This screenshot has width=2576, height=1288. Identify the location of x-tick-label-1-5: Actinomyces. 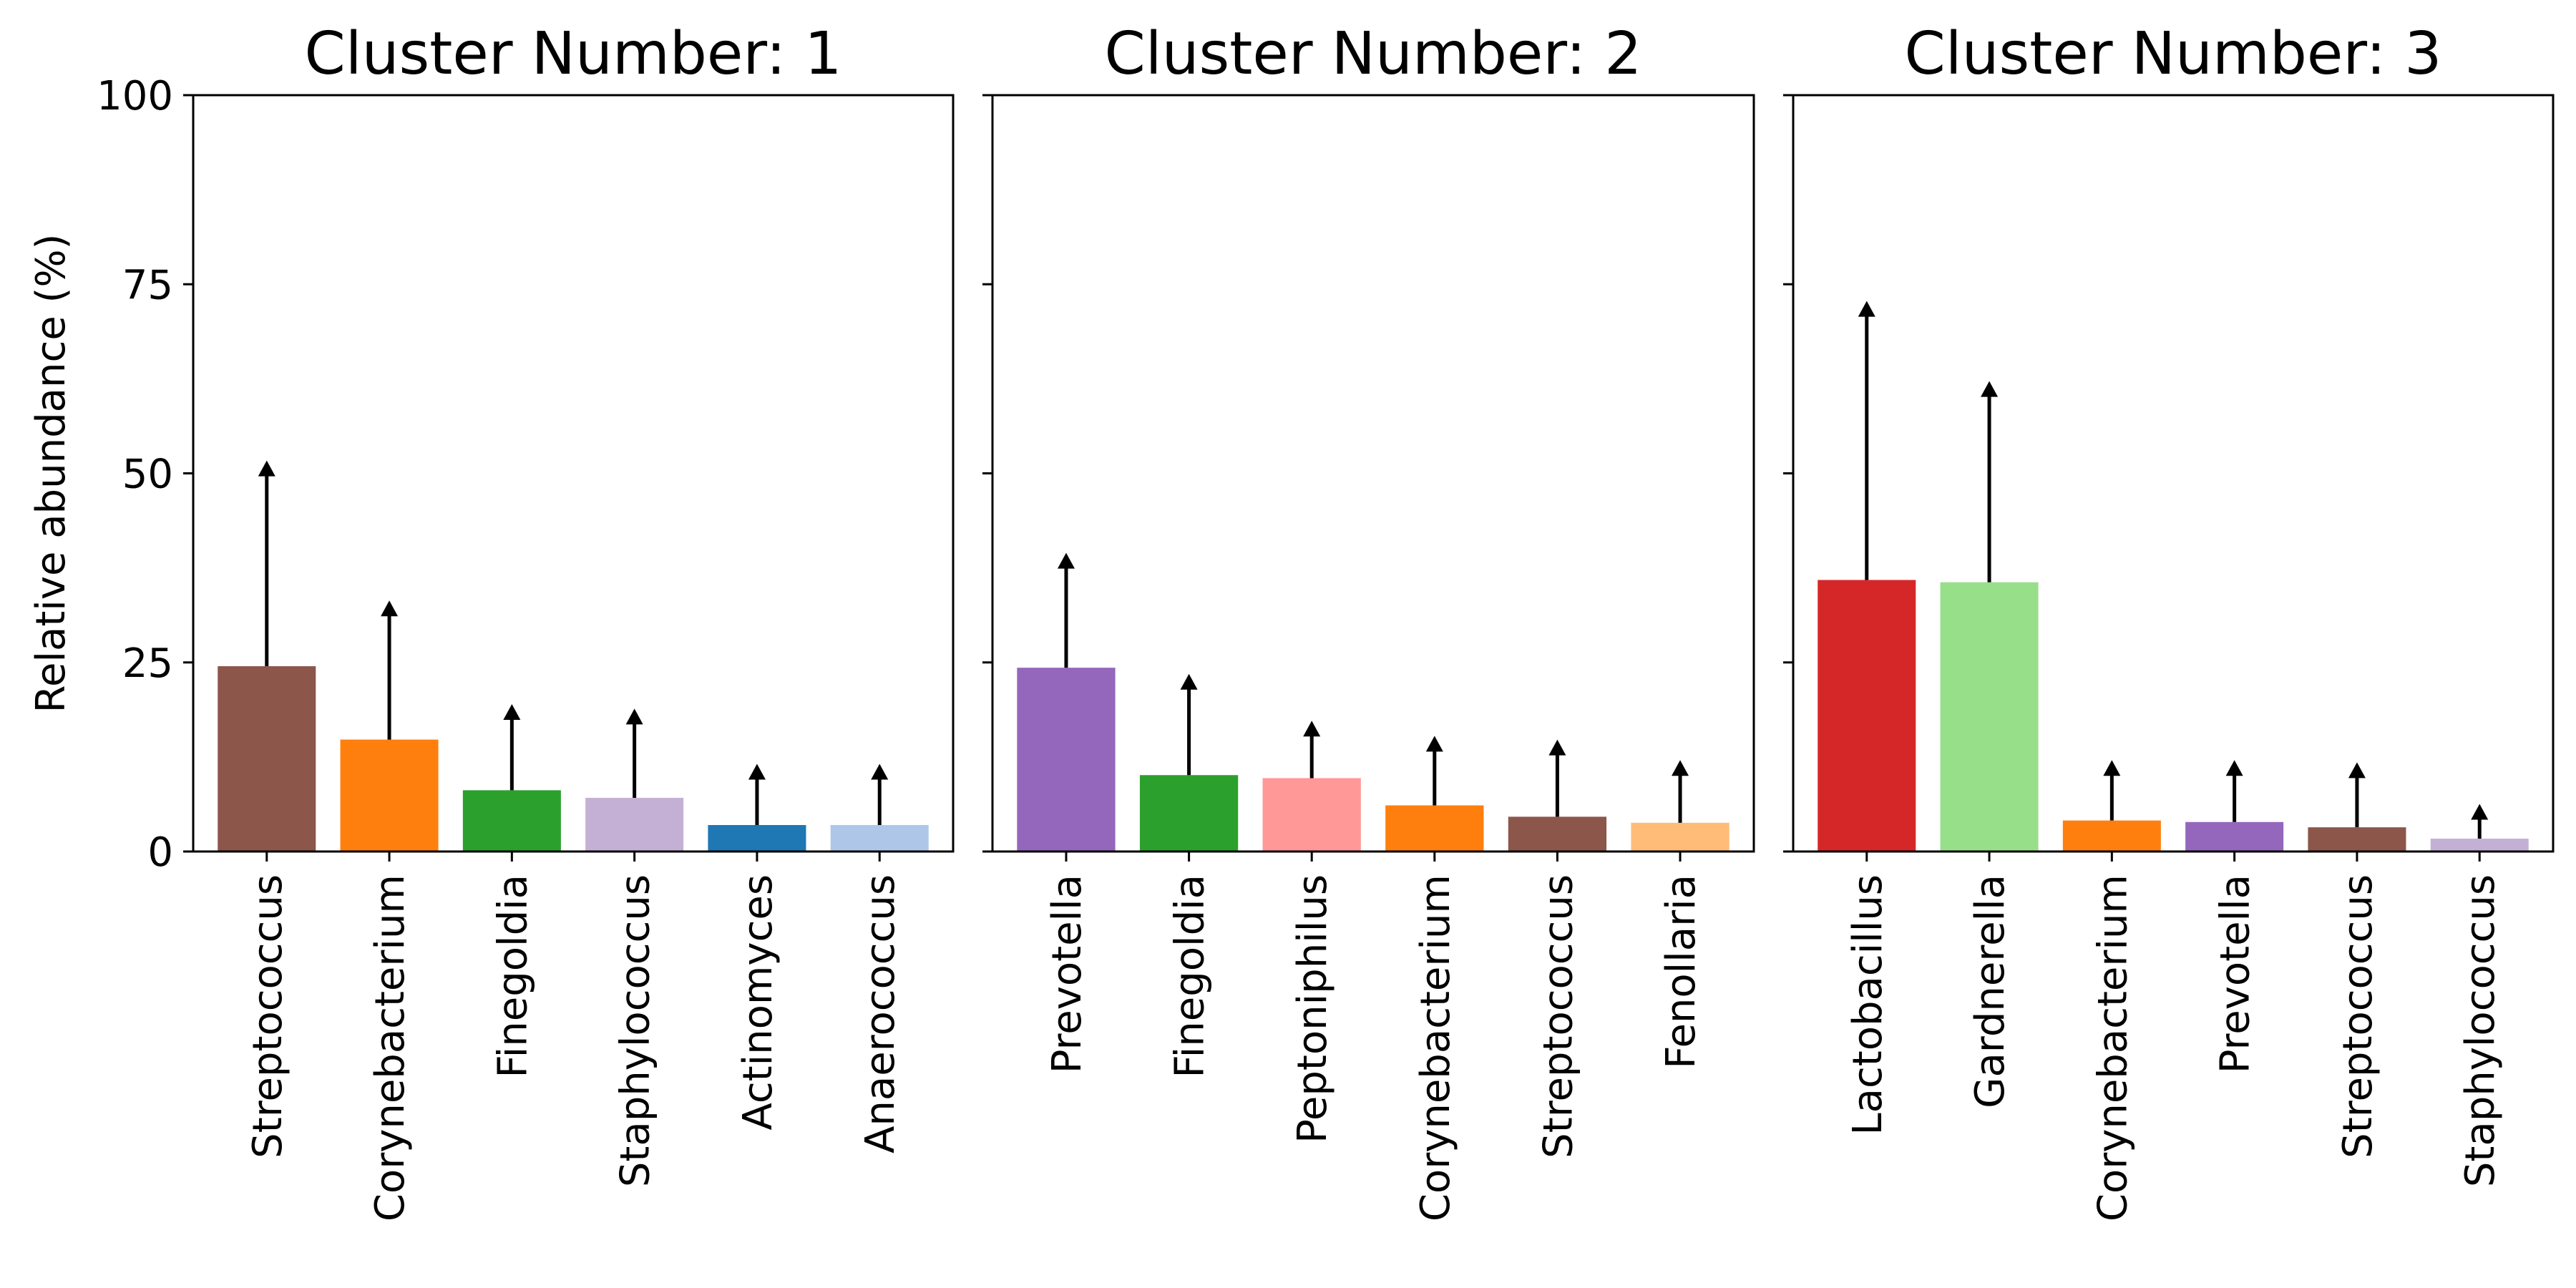
(758, 1002).